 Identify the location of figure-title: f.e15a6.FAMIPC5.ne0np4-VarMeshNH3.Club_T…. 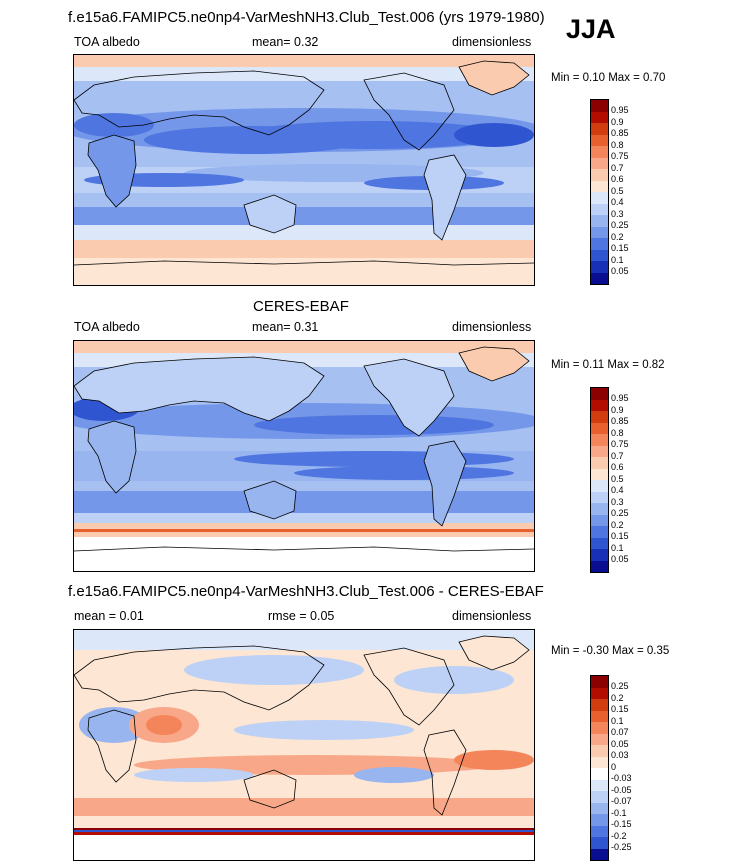
(306, 17).